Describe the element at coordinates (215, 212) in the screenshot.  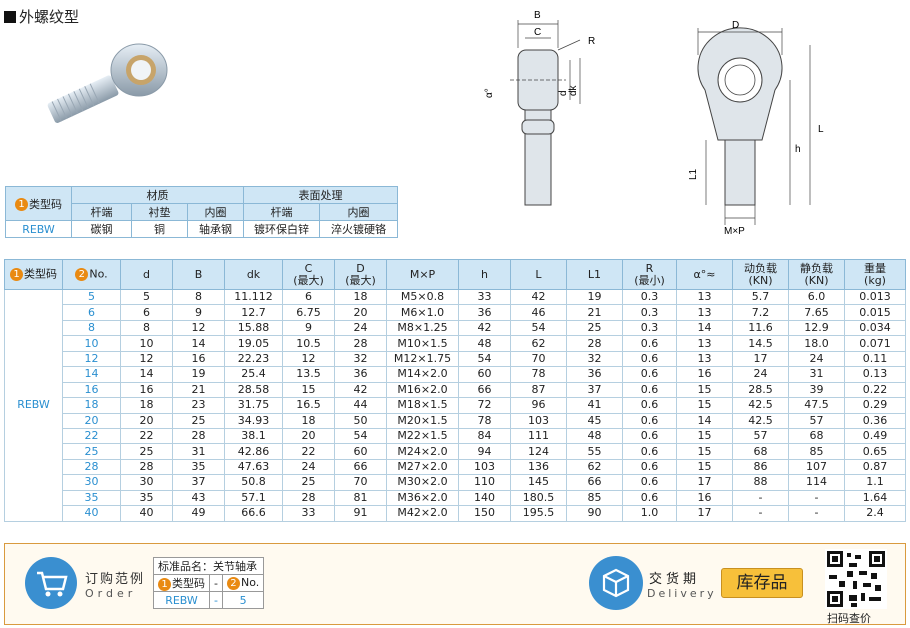
I see `spec-col: 内圈` at that location.